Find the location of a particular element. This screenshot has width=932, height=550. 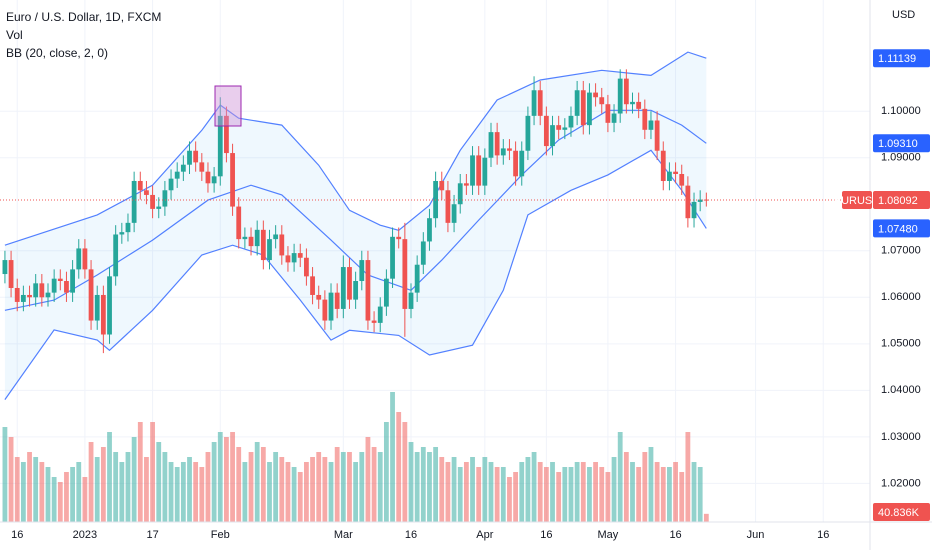

y-tick-label: 1.10000 is located at coordinates (901, 111).